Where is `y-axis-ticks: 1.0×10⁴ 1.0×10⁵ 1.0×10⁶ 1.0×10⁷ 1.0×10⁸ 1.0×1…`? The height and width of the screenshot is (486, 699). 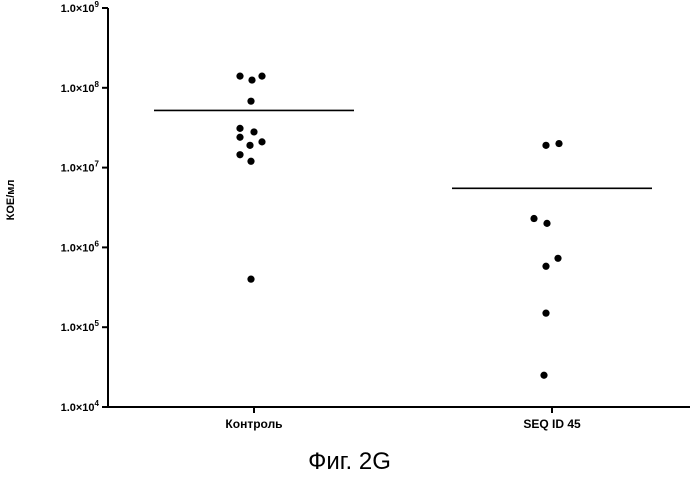 y-axis-ticks: 1.0×10⁴ 1.0×10⁵ 1.0×10⁶ 1.0×10⁷ 1.0×10⁸ 1.0×1… is located at coordinates (84, 207).